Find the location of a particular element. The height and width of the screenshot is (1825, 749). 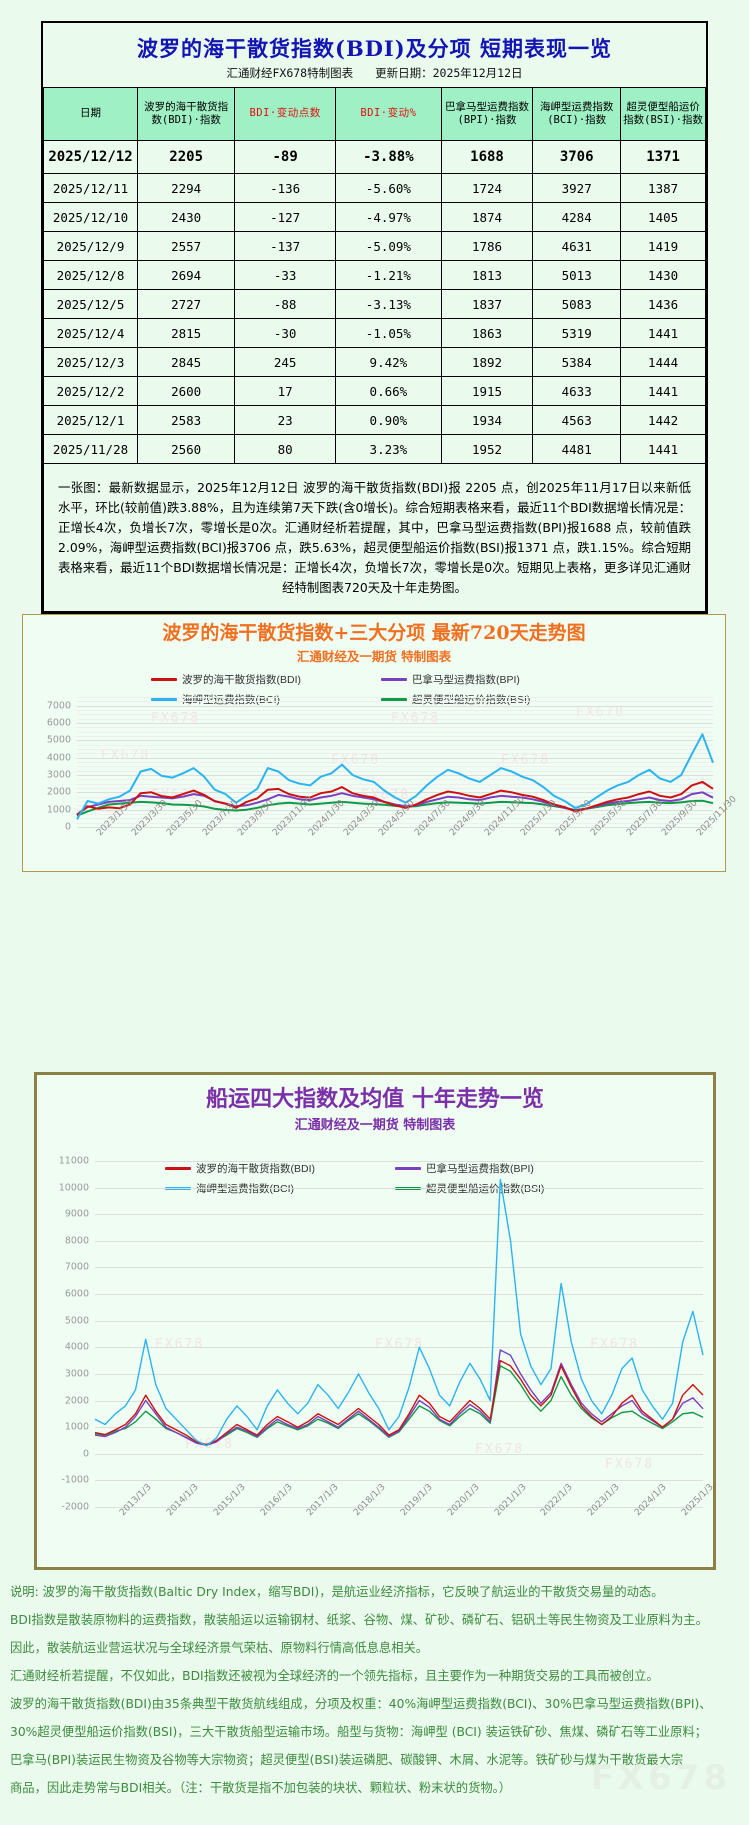

cell-r2-c1: 2430 is located at coordinates (186, 217).